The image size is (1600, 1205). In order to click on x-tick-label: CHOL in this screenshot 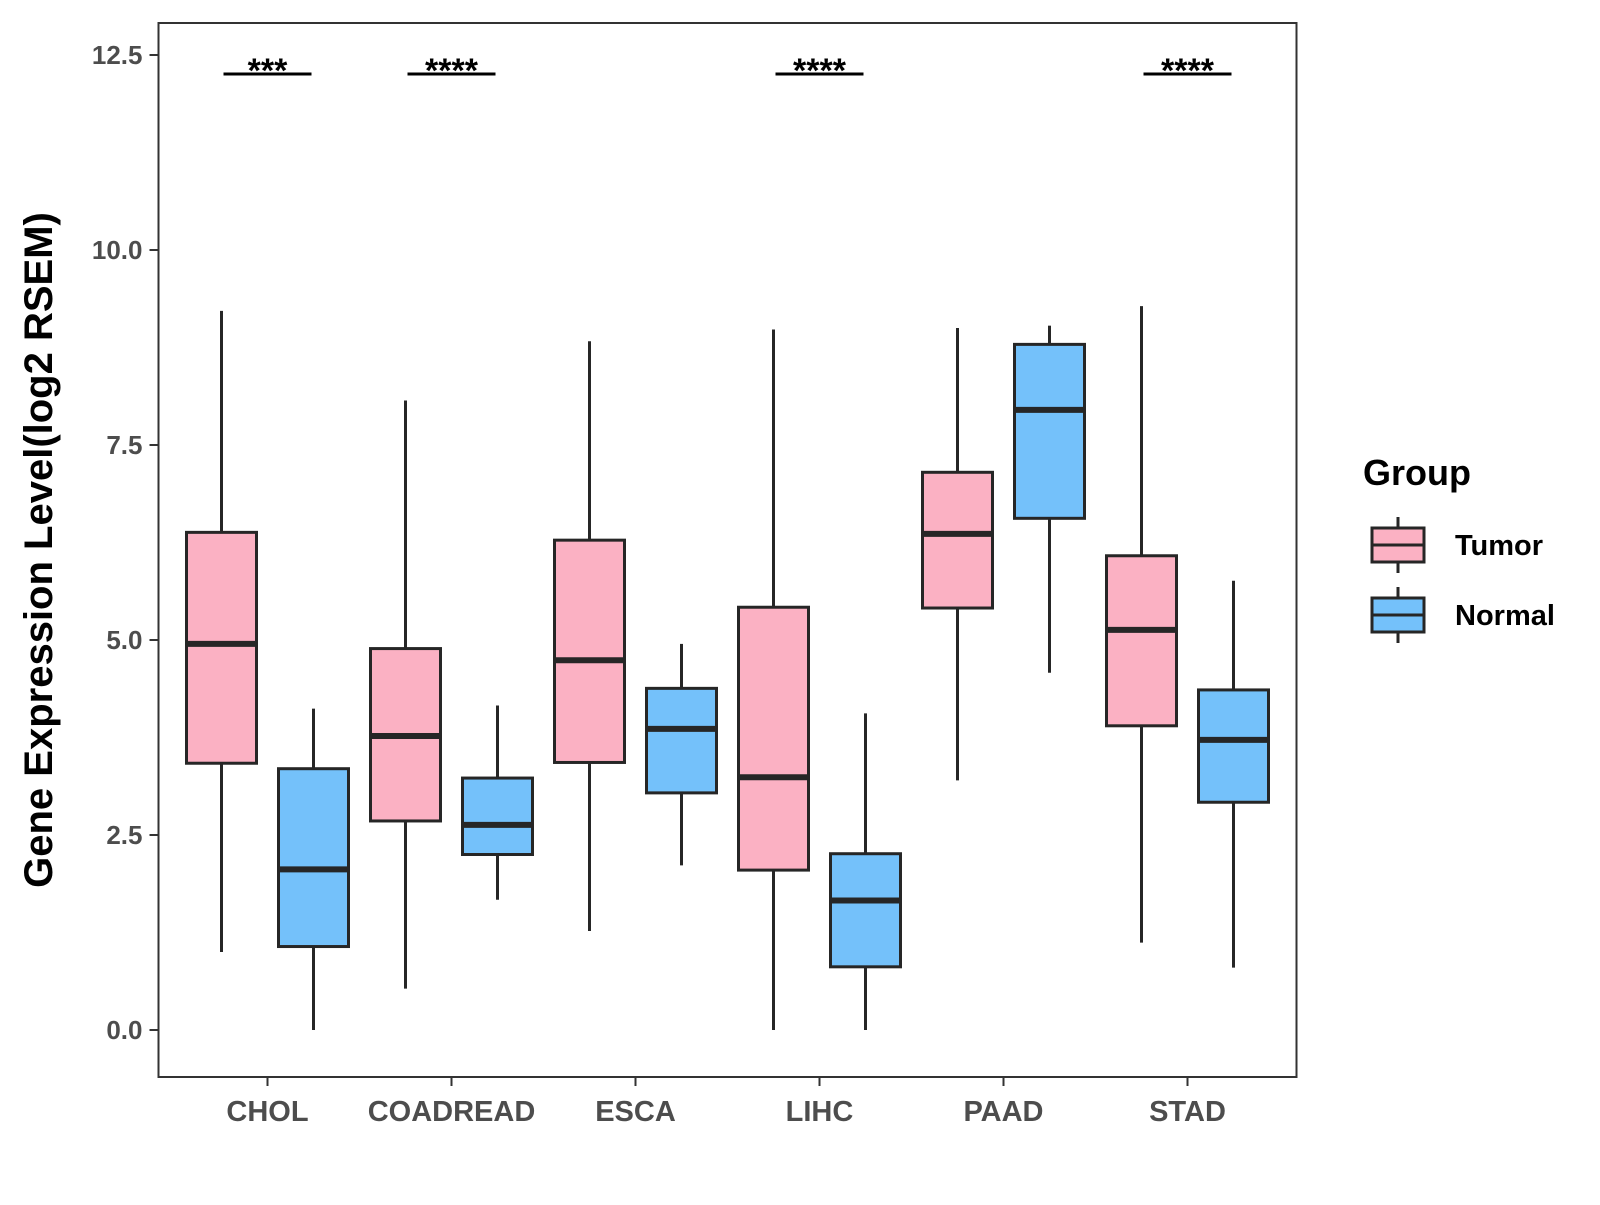, I will do `click(267, 1112)`.